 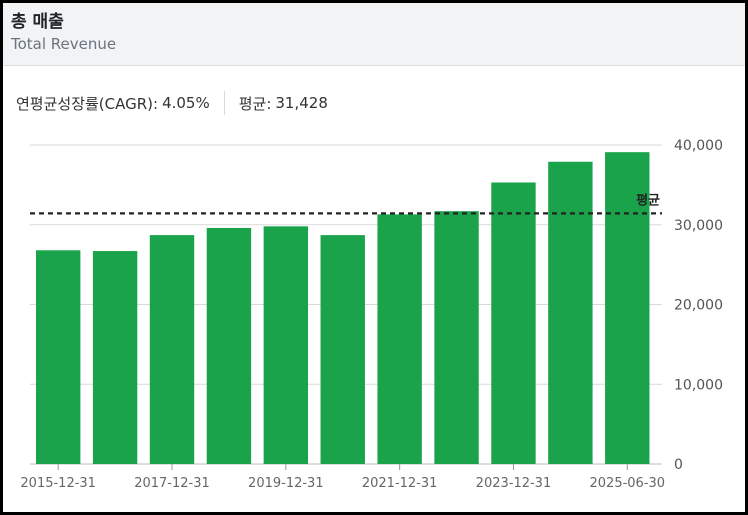 I want to click on average-line-label: 평균, so click(x=648, y=200).